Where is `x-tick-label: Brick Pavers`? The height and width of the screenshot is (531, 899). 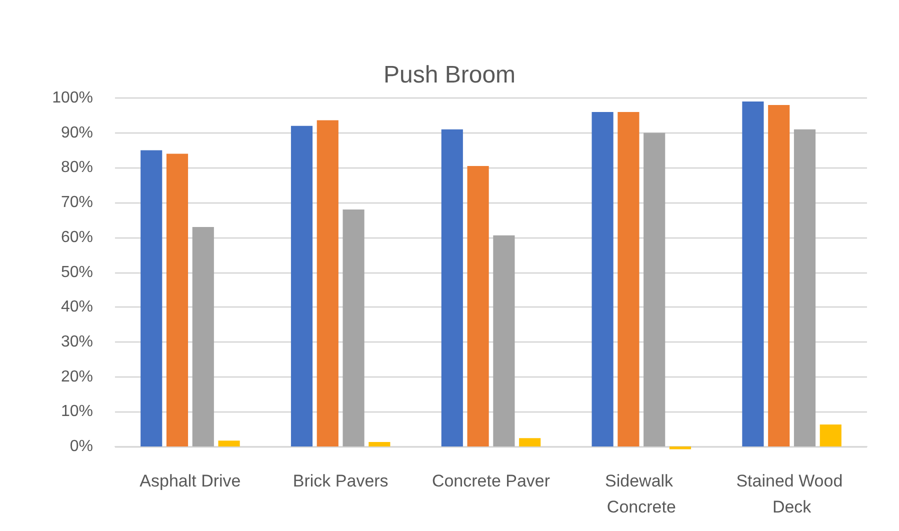 x-tick-label: Brick Pavers is located at coordinates (340, 481).